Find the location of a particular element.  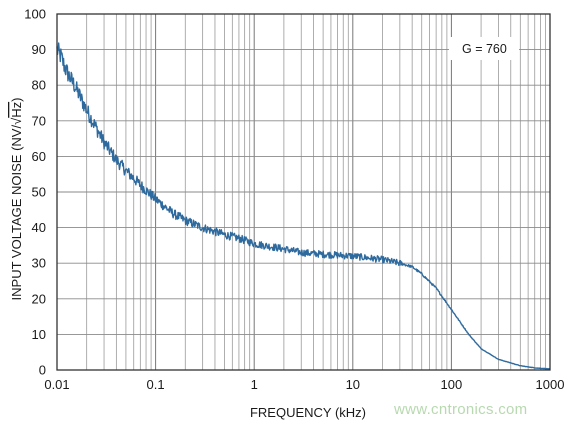

y-axis-title-suffix: ) is located at coordinates (16, 100).